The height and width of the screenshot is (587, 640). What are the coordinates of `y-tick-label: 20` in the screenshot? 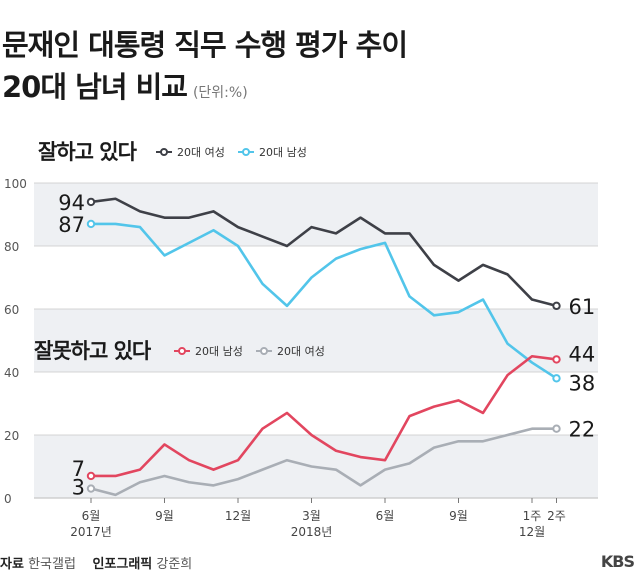 It's located at (11, 436).